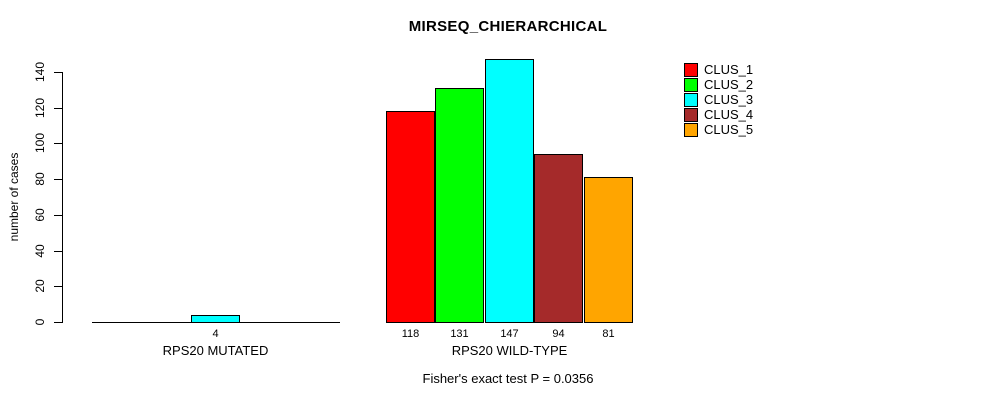  I want to click on legend-item: CLUS_3, so click(718, 99).